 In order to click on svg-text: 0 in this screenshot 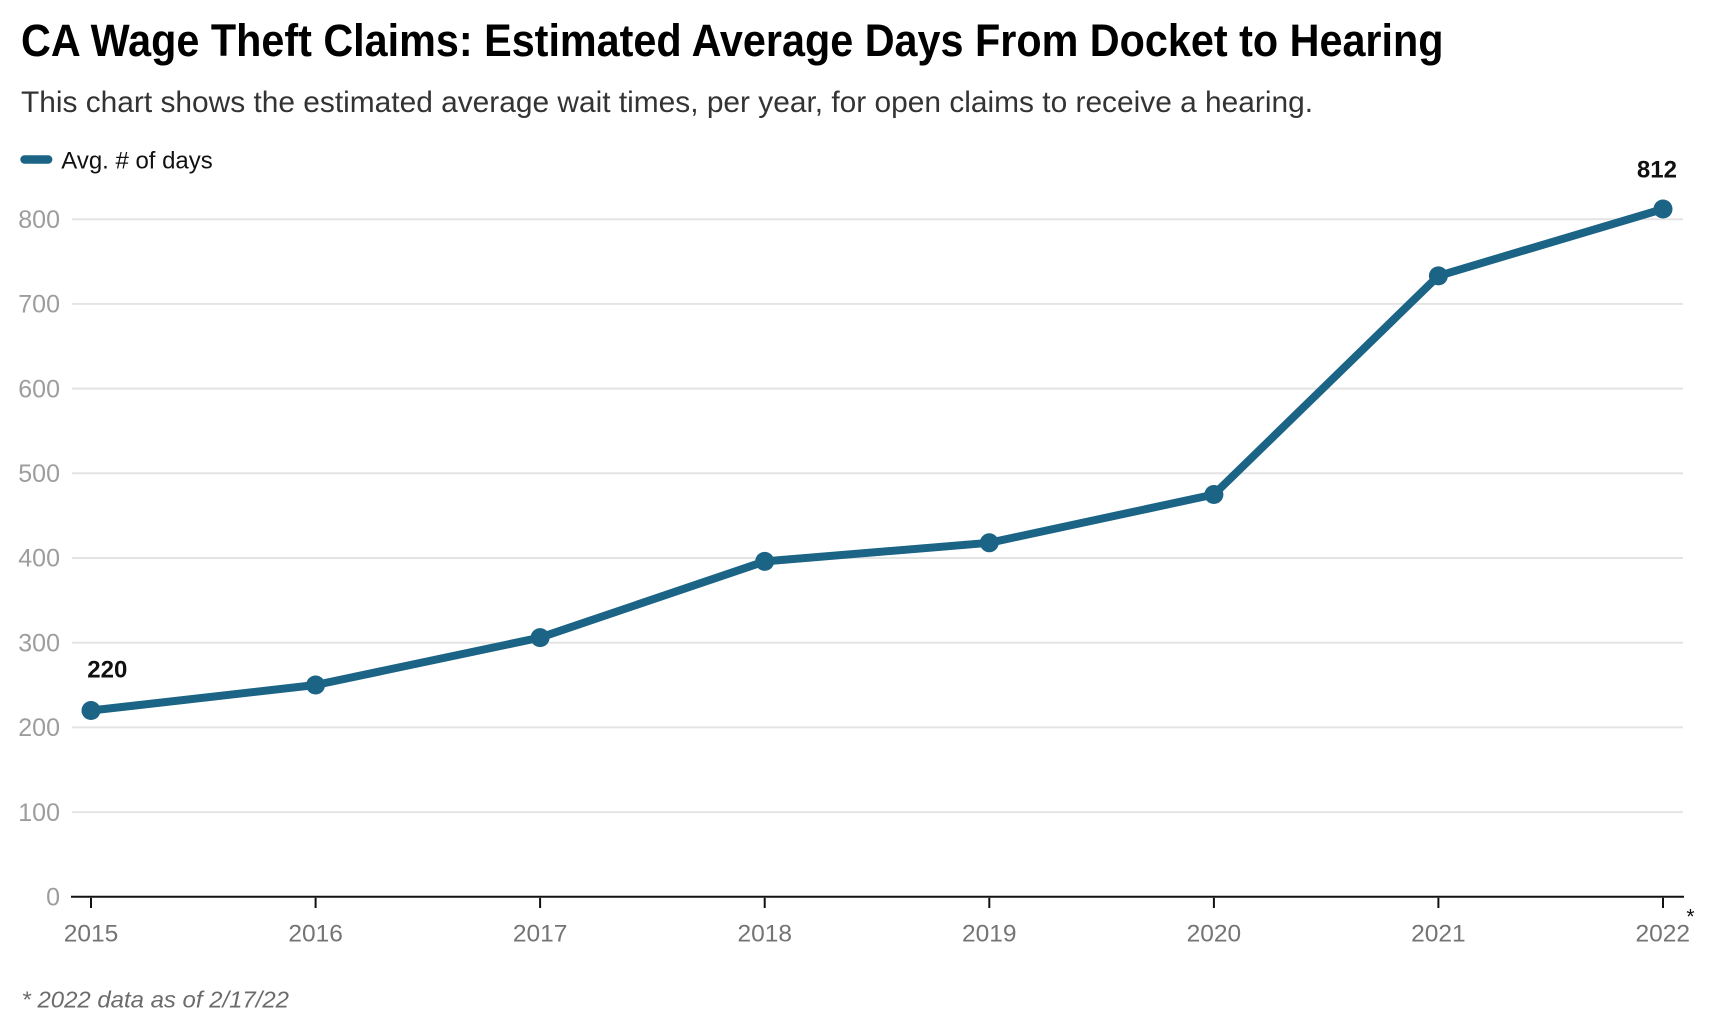, I will do `click(53, 898)`.